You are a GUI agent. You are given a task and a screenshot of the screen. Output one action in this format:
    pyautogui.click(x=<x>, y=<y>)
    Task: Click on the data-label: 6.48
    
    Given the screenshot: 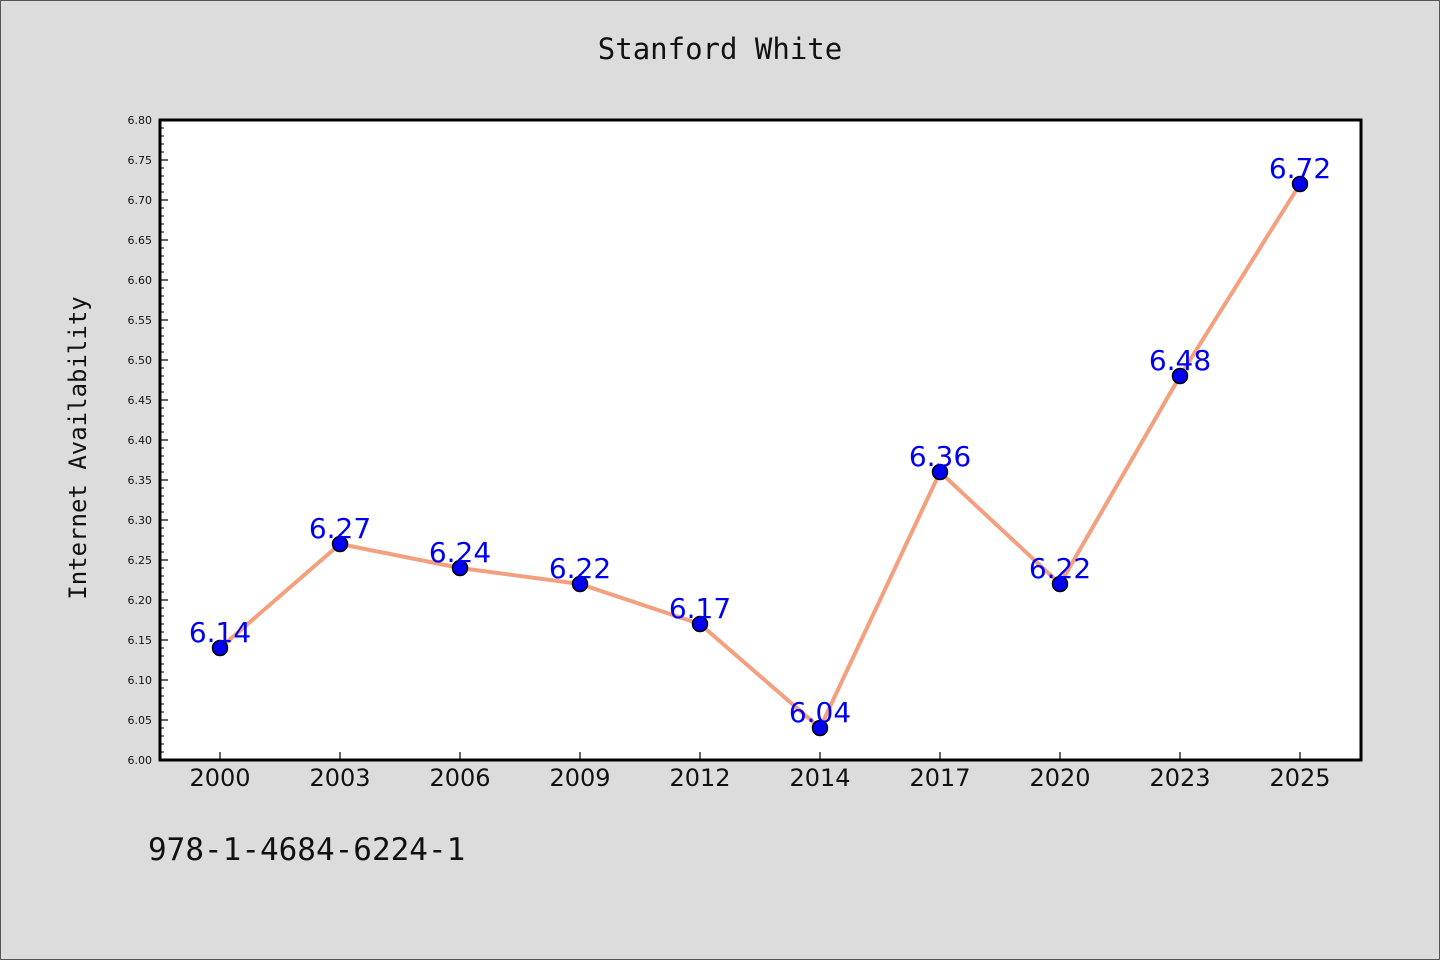 What is the action you would take?
    pyautogui.click(x=1180, y=360)
    